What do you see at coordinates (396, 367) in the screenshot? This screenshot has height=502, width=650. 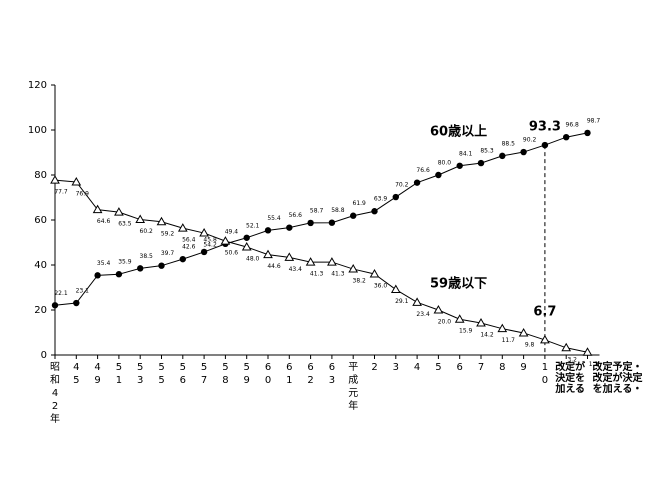 I see `x-tick-label: 3` at bounding box center [396, 367].